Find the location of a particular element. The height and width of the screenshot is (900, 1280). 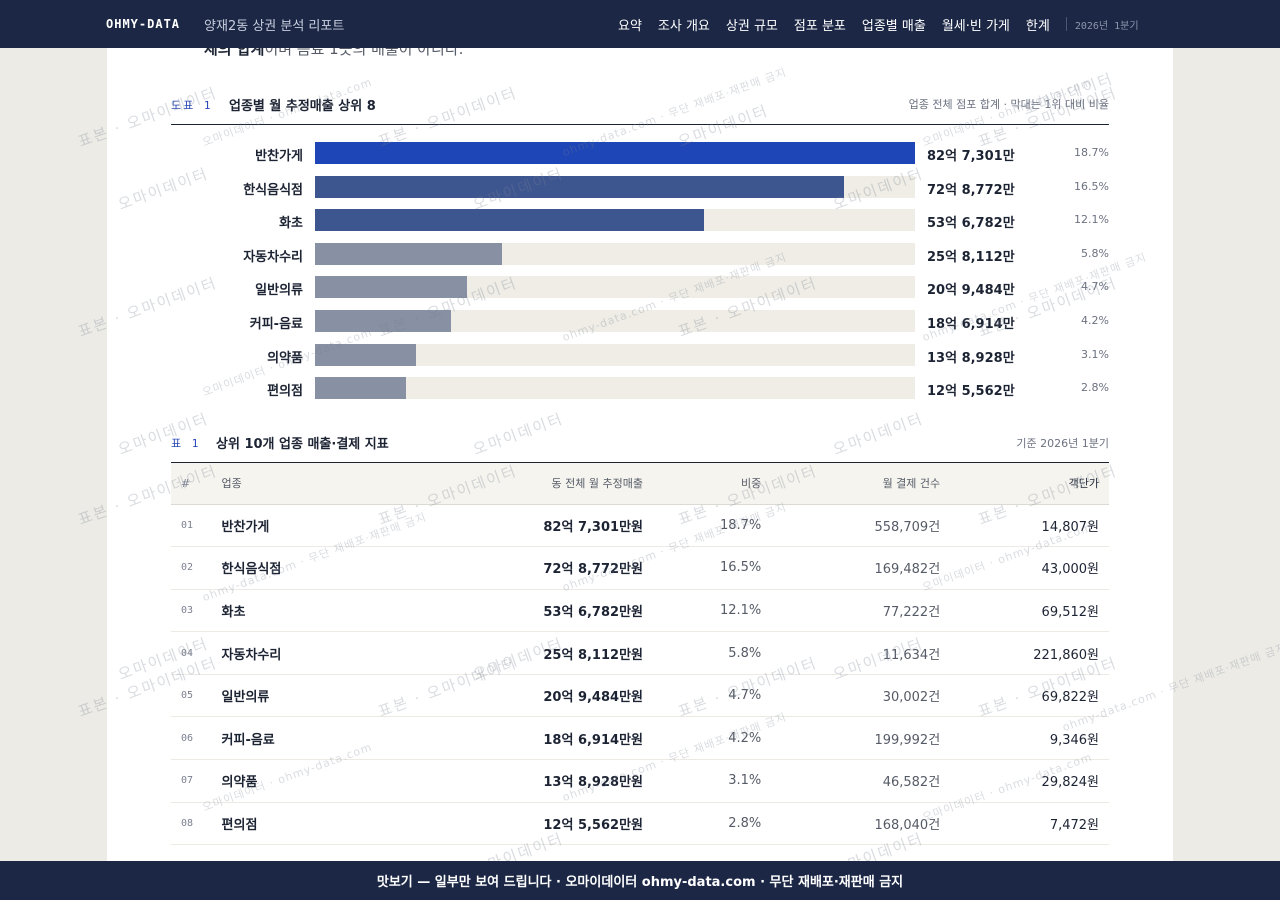

cell-share: 4.7% is located at coordinates (702, 696).